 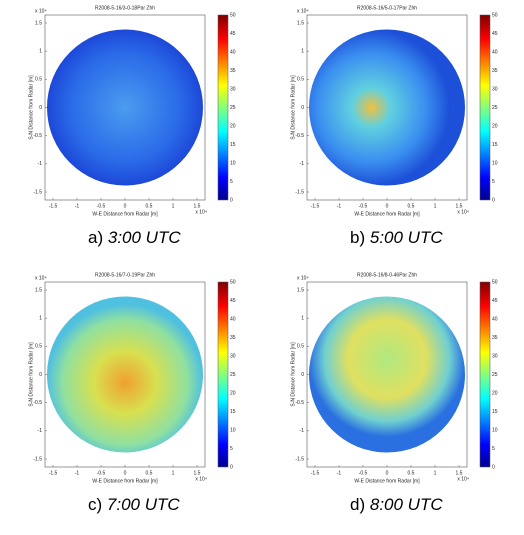 I want to click on caption-letter: d), so click(x=357, y=504).